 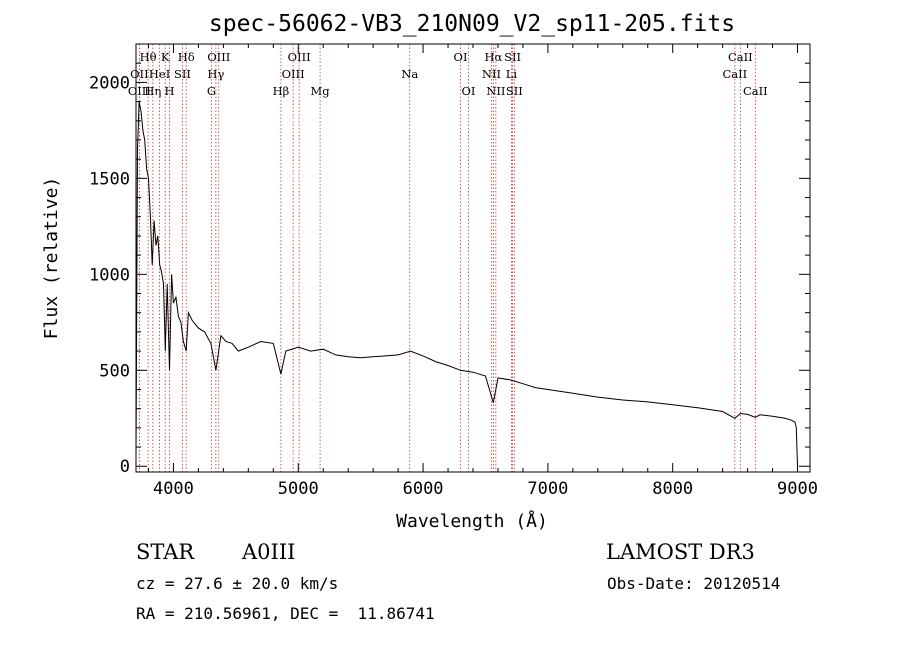 I want to click on x-tick-label: 6000, so click(x=423, y=489).